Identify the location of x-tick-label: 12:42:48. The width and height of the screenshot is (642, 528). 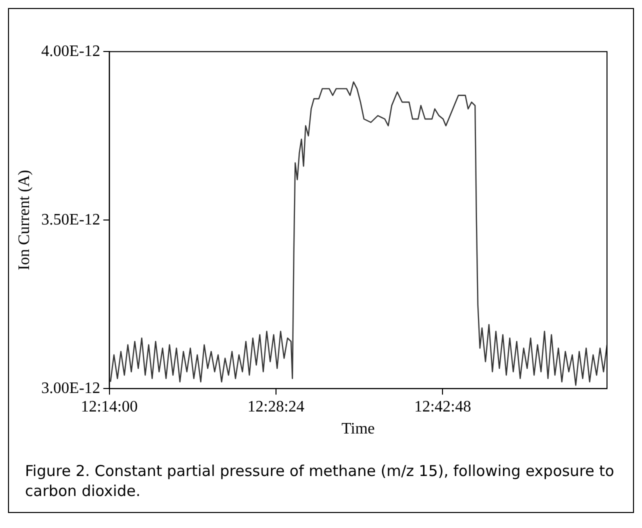
(443, 407).